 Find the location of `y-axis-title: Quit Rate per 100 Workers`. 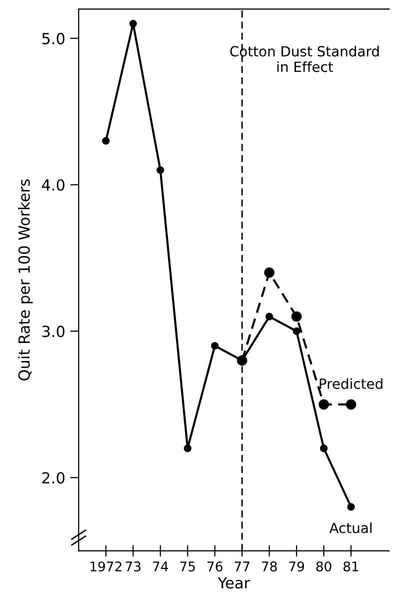

y-axis-title: Quit Rate per 100 Workers is located at coordinates (25, 279).